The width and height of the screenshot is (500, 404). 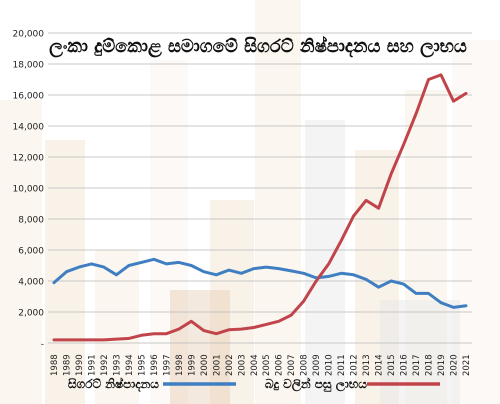 I want to click on x-tick-label: 2021, so click(x=467, y=365).